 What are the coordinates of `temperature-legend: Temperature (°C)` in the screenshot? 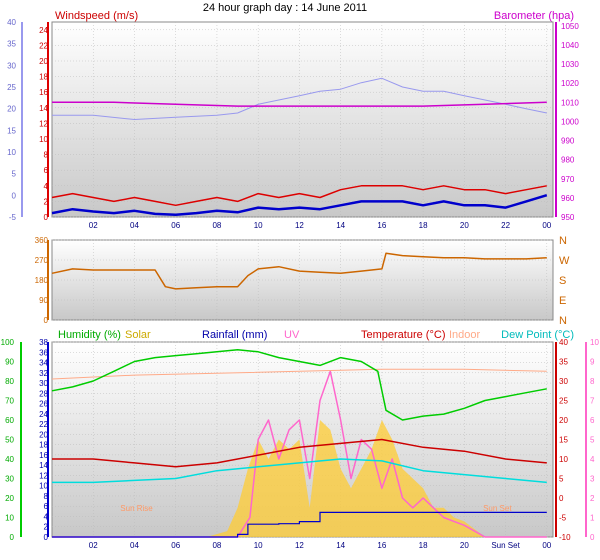 It's located at (403, 335).